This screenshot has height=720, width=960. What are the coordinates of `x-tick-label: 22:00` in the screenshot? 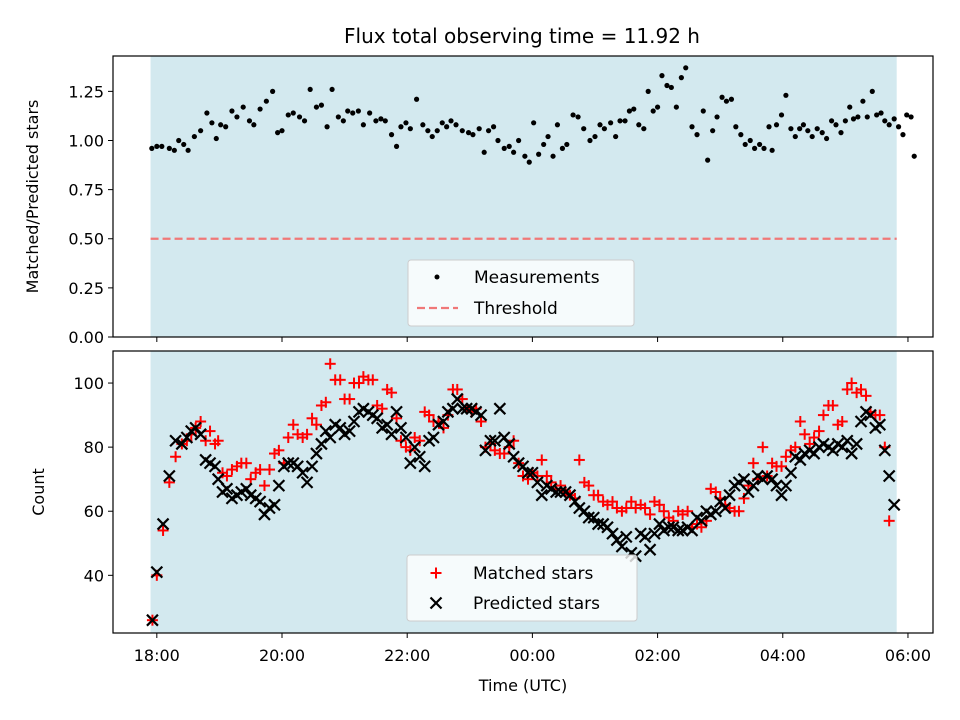 It's located at (407, 655).